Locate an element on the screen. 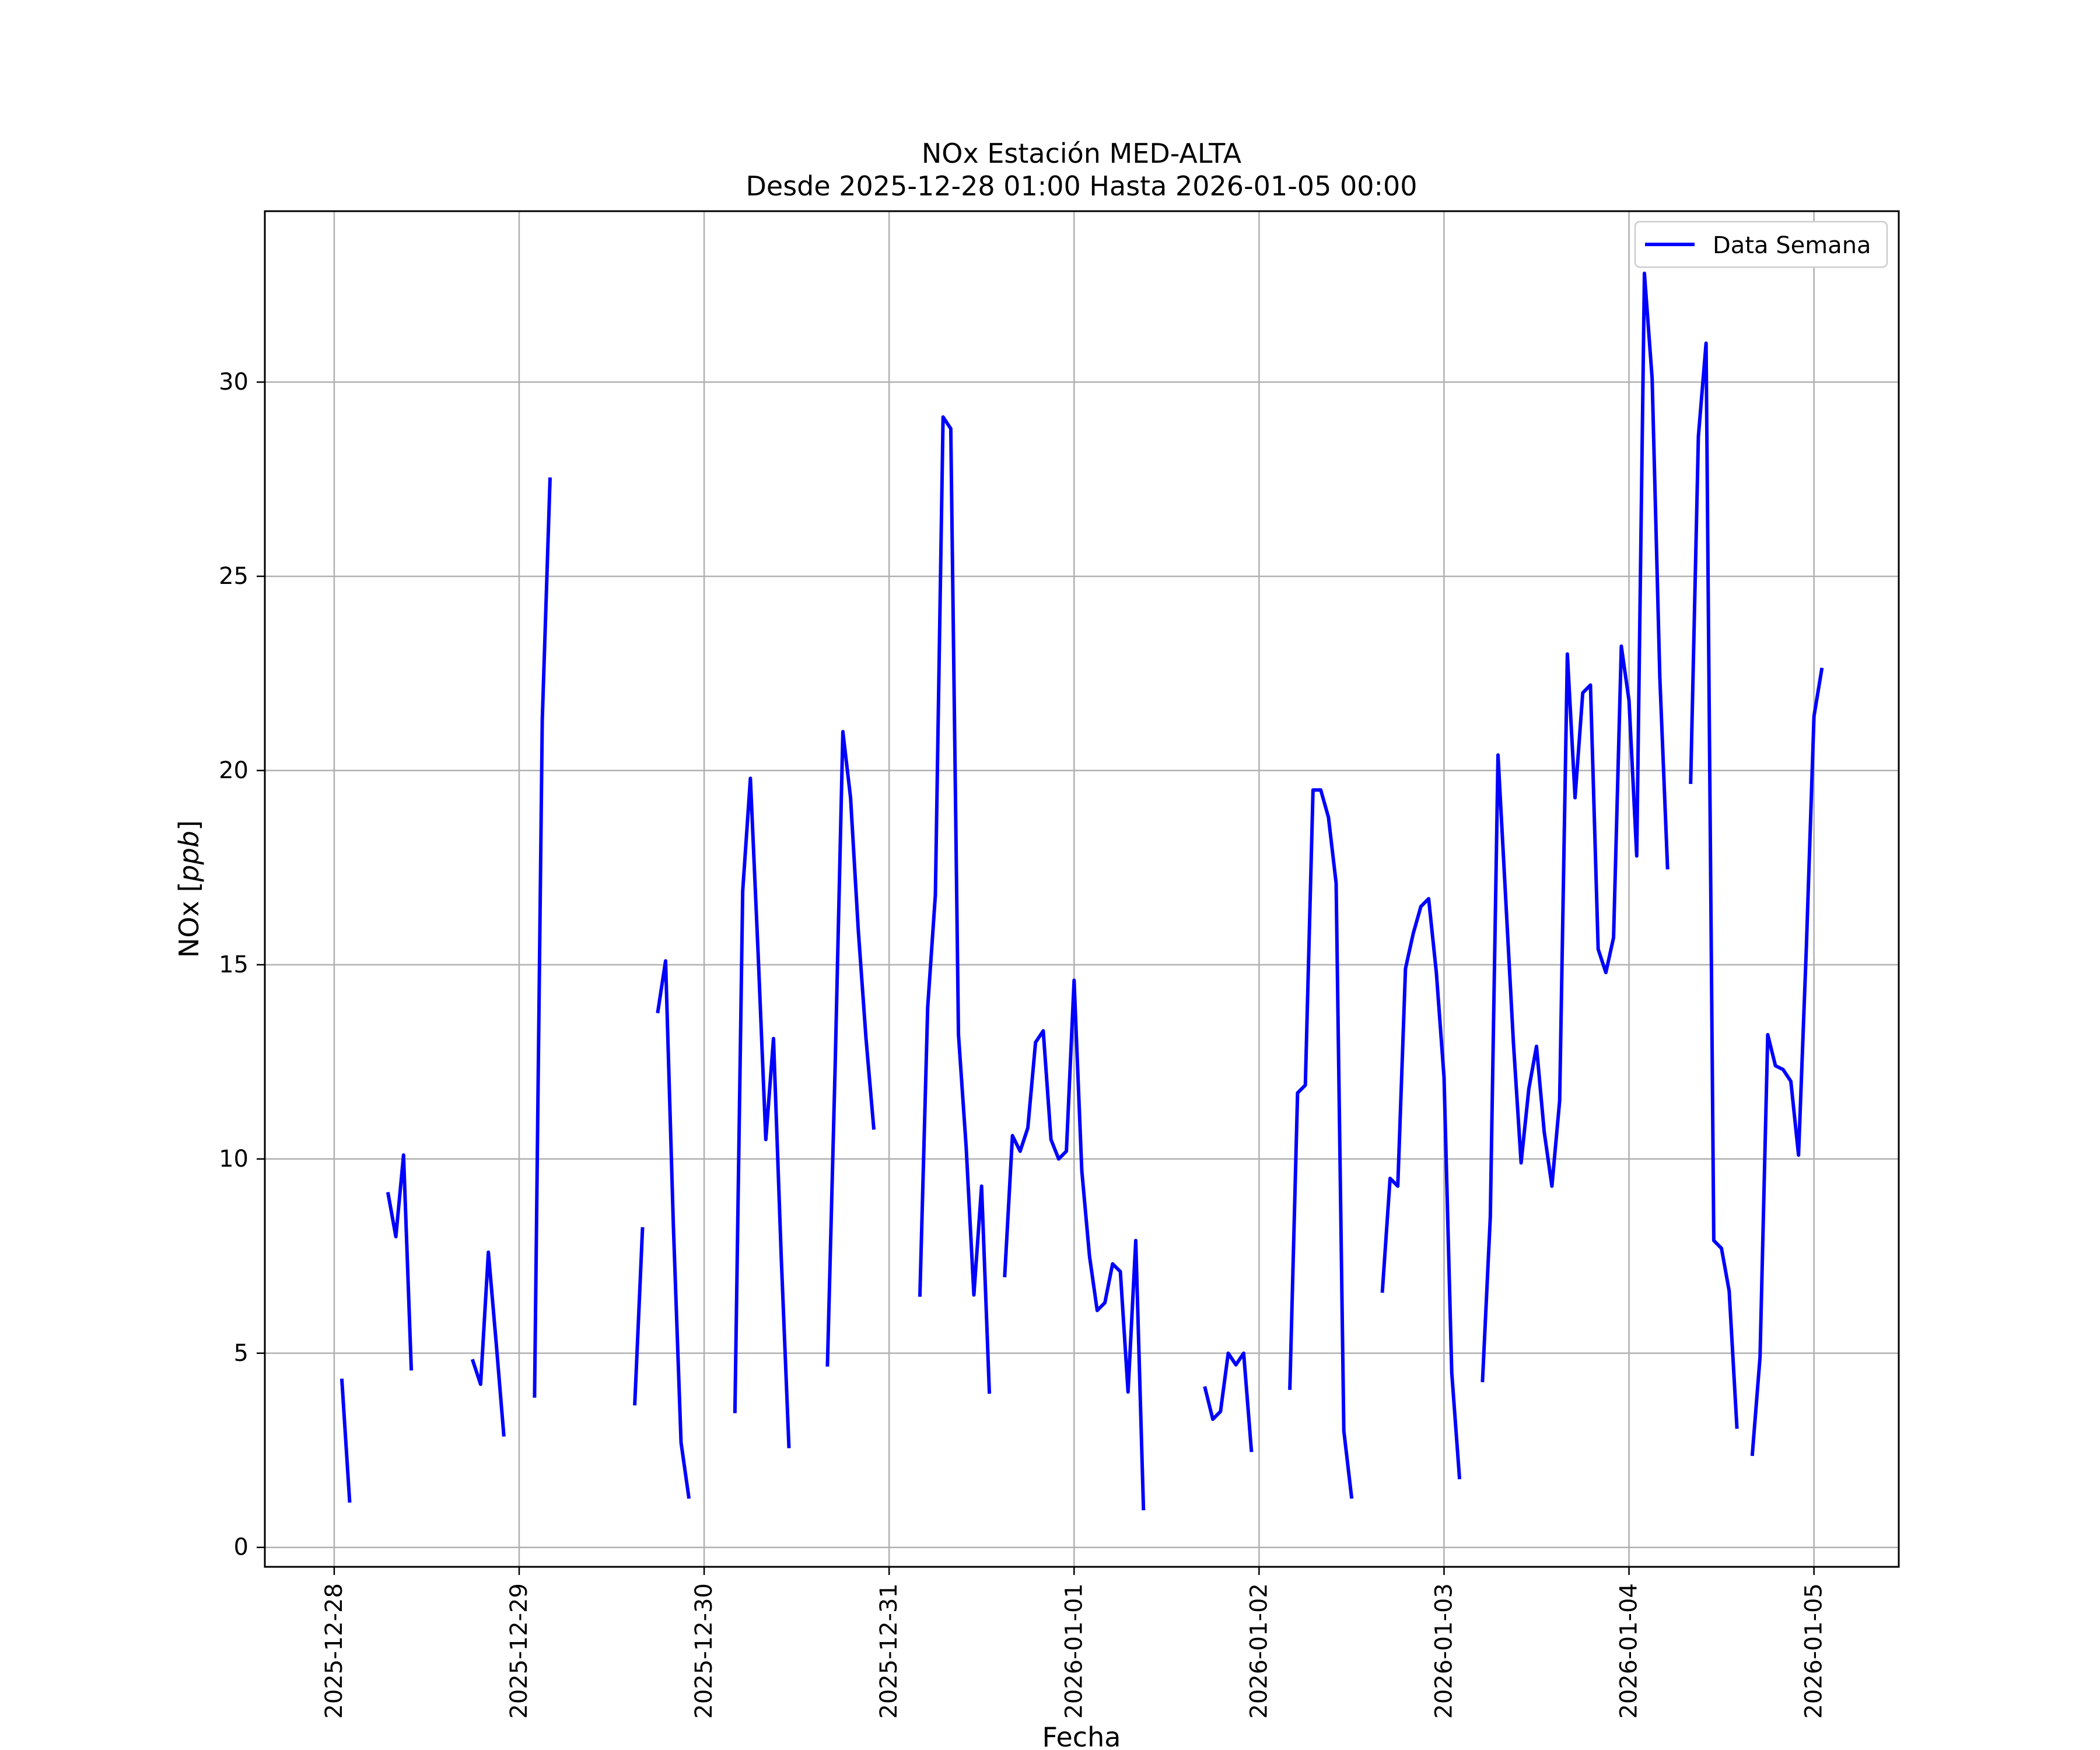 Image resolution: width=2100 pixels, height=1750 pixels. x-tick-label: 2026-01-04 is located at coordinates (1629, 1650).